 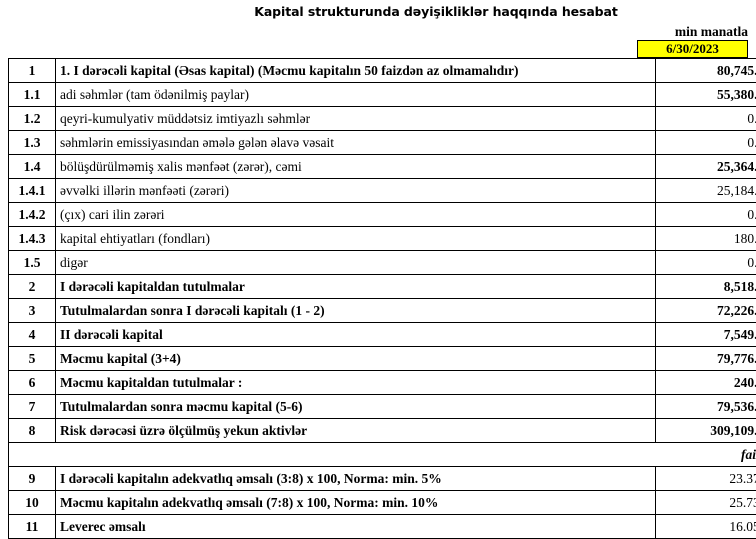 What do you see at coordinates (628, 32) in the screenshot?
I see `currency-unit-label: min manatla` at bounding box center [628, 32].